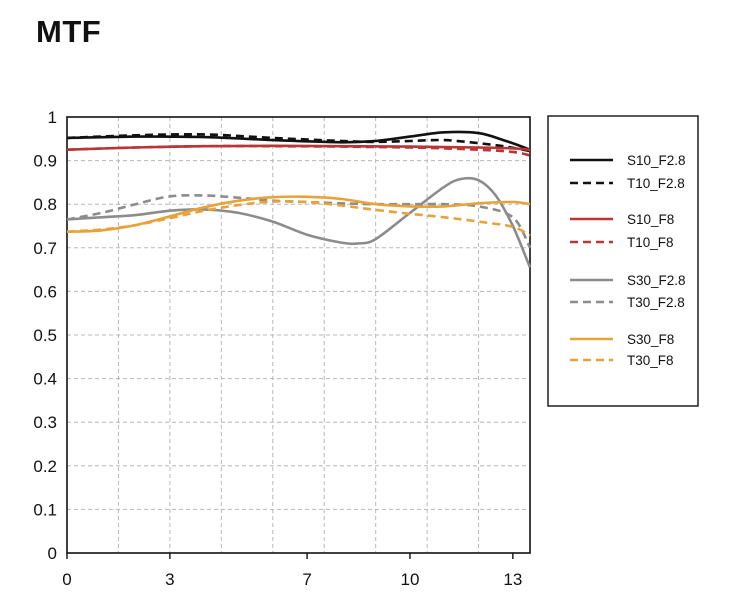 This screenshot has height=605, width=730. Describe the element at coordinates (45, 422) in the screenshot. I see `y-tick-label: 0.3` at that location.